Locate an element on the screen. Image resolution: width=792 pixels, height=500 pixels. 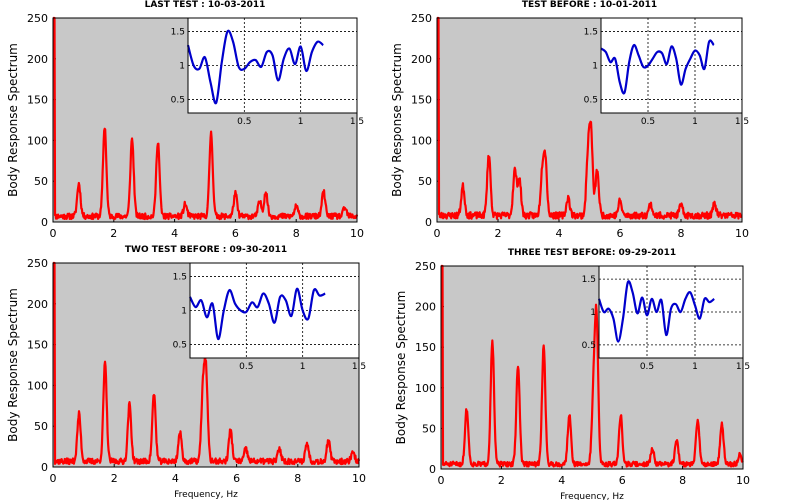
x-axis-label: Frequency, Hz is located at coordinates (206, 495).